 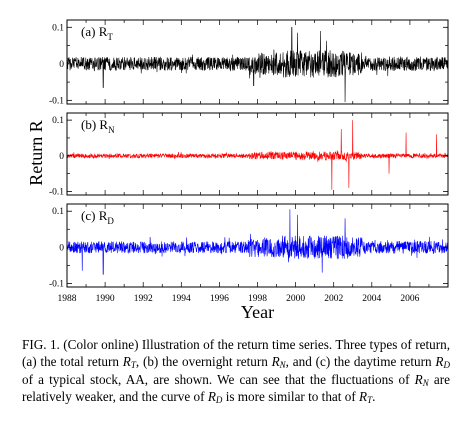 I want to click on x-axis-title: Year, so click(x=257, y=311).